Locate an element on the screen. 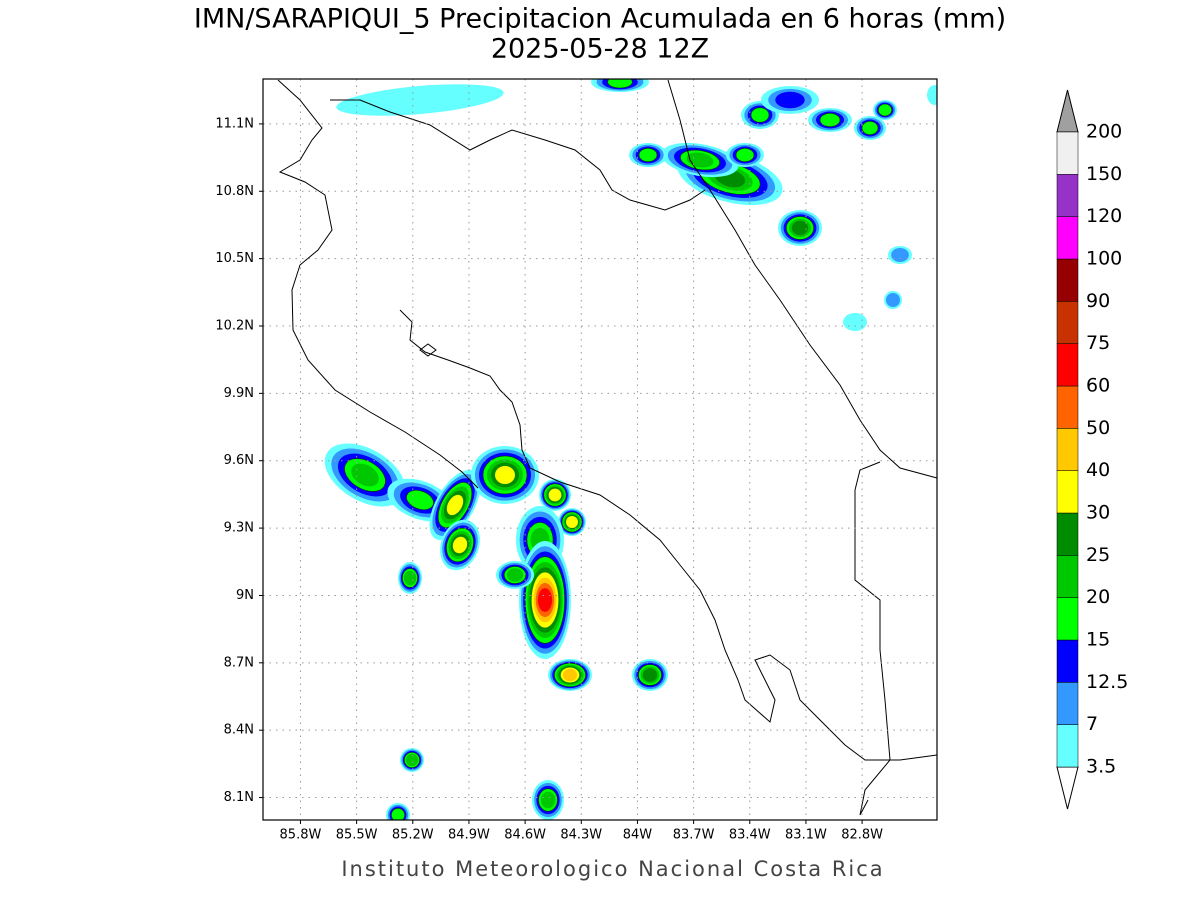 The image size is (1200, 904). lon-tick-label: 85.2W is located at coordinates (413, 835).